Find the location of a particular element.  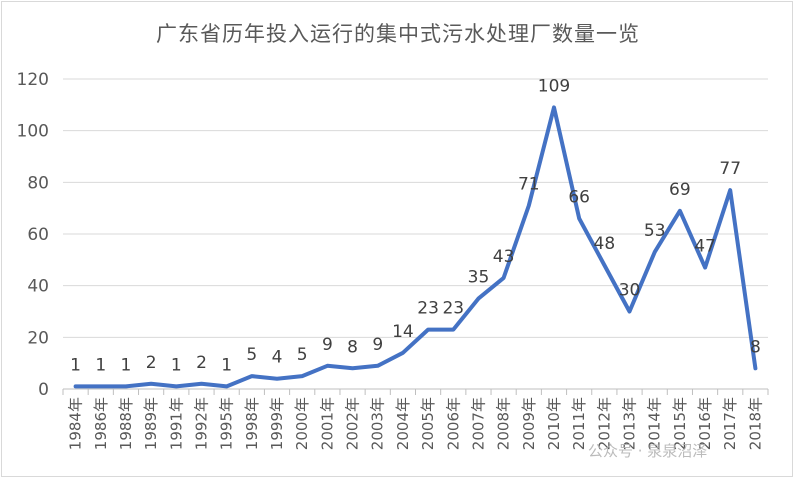

y-tick-label: 40 is located at coordinates (38, 287).